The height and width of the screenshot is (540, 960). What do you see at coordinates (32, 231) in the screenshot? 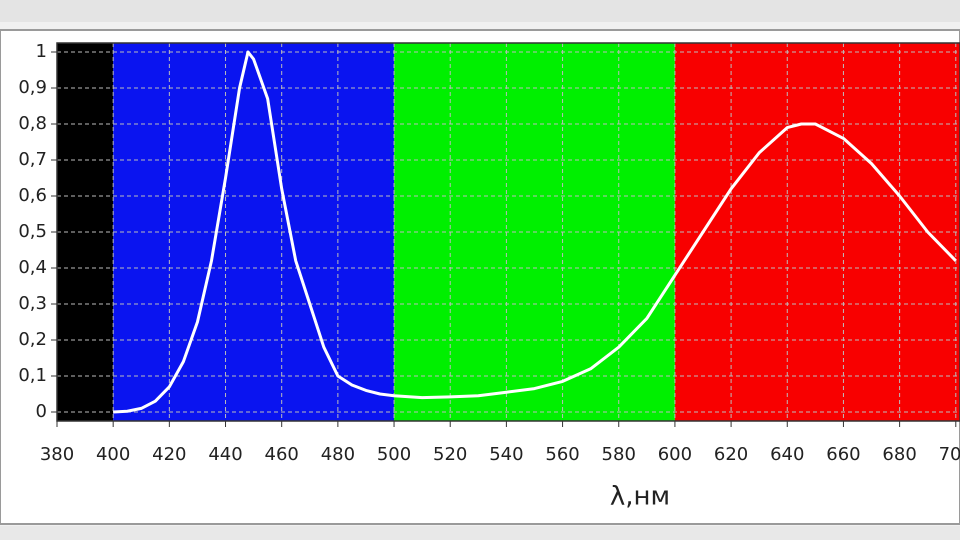
I see `y-tick-label: 0,5` at bounding box center [32, 231].